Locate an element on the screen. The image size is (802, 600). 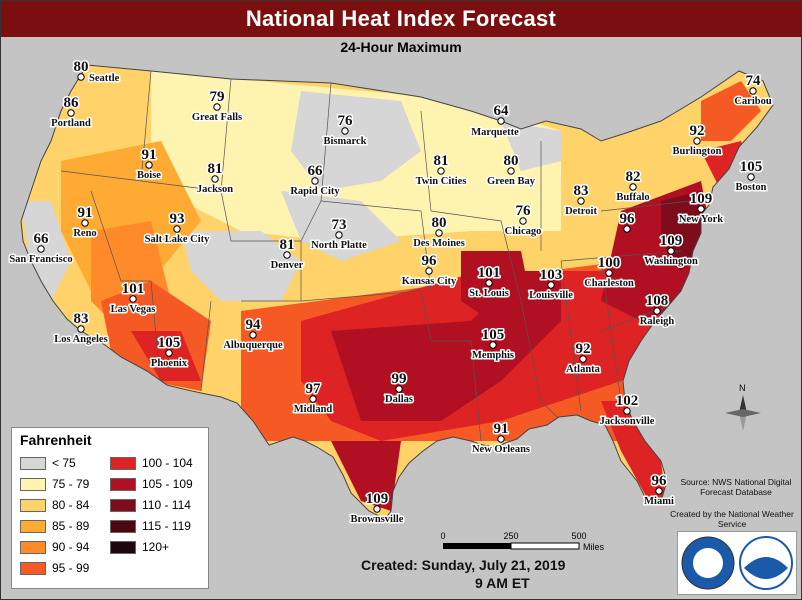
city-name: Caribou is located at coordinates (753, 101).